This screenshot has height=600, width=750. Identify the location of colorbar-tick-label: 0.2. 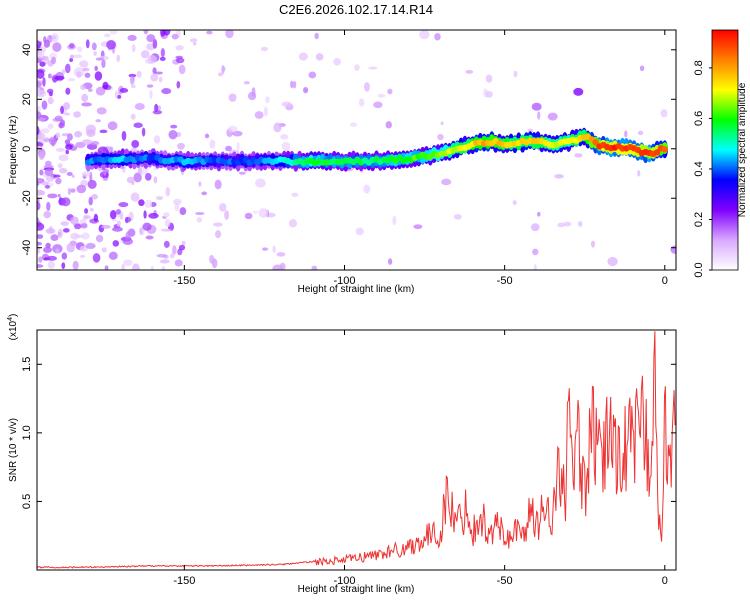
(699, 219).